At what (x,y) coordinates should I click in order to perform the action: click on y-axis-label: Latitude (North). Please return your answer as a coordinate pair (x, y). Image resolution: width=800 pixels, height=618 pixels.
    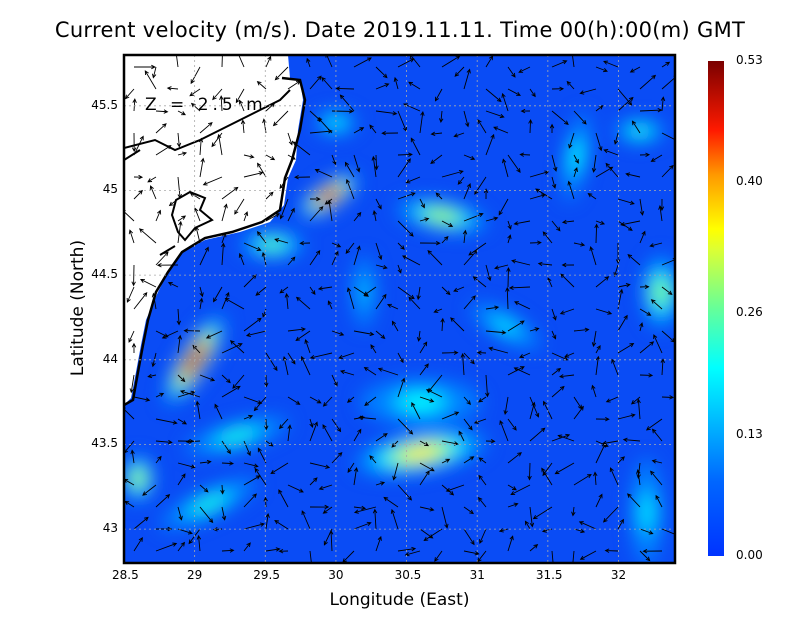
    Looking at the image, I should click on (78, 308).